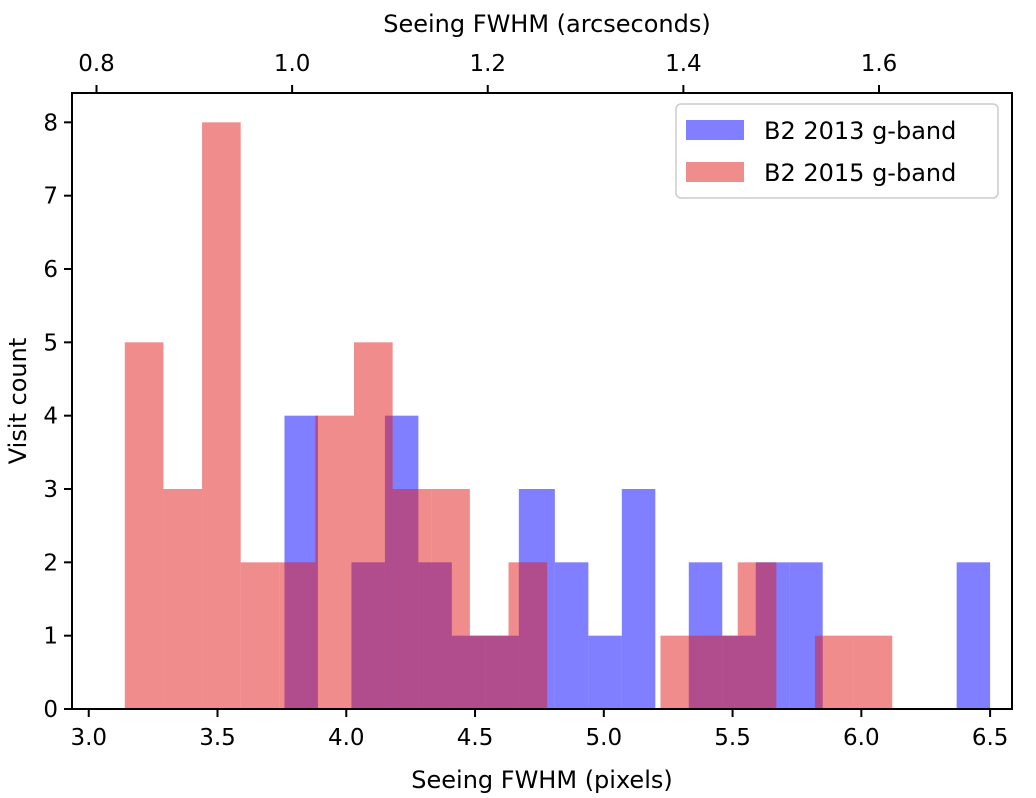  What do you see at coordinates (96, 64) in the screenshot?
I see `secondary-x-tick-label: 0.8` at bounding box center [96, 64].